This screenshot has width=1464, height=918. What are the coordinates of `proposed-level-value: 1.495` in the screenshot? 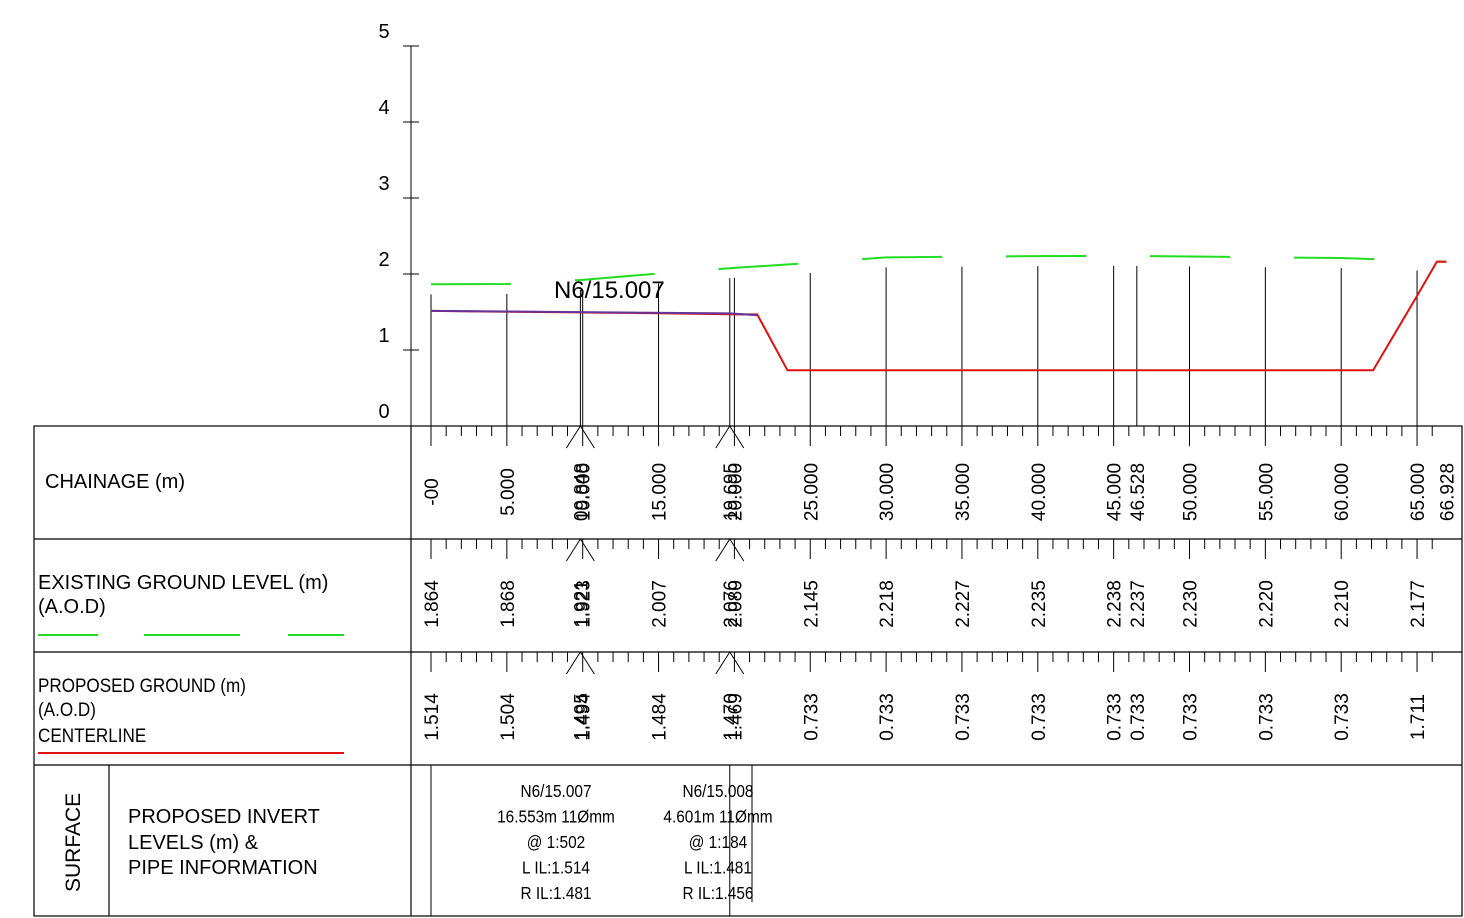 It's located at (581, 717).